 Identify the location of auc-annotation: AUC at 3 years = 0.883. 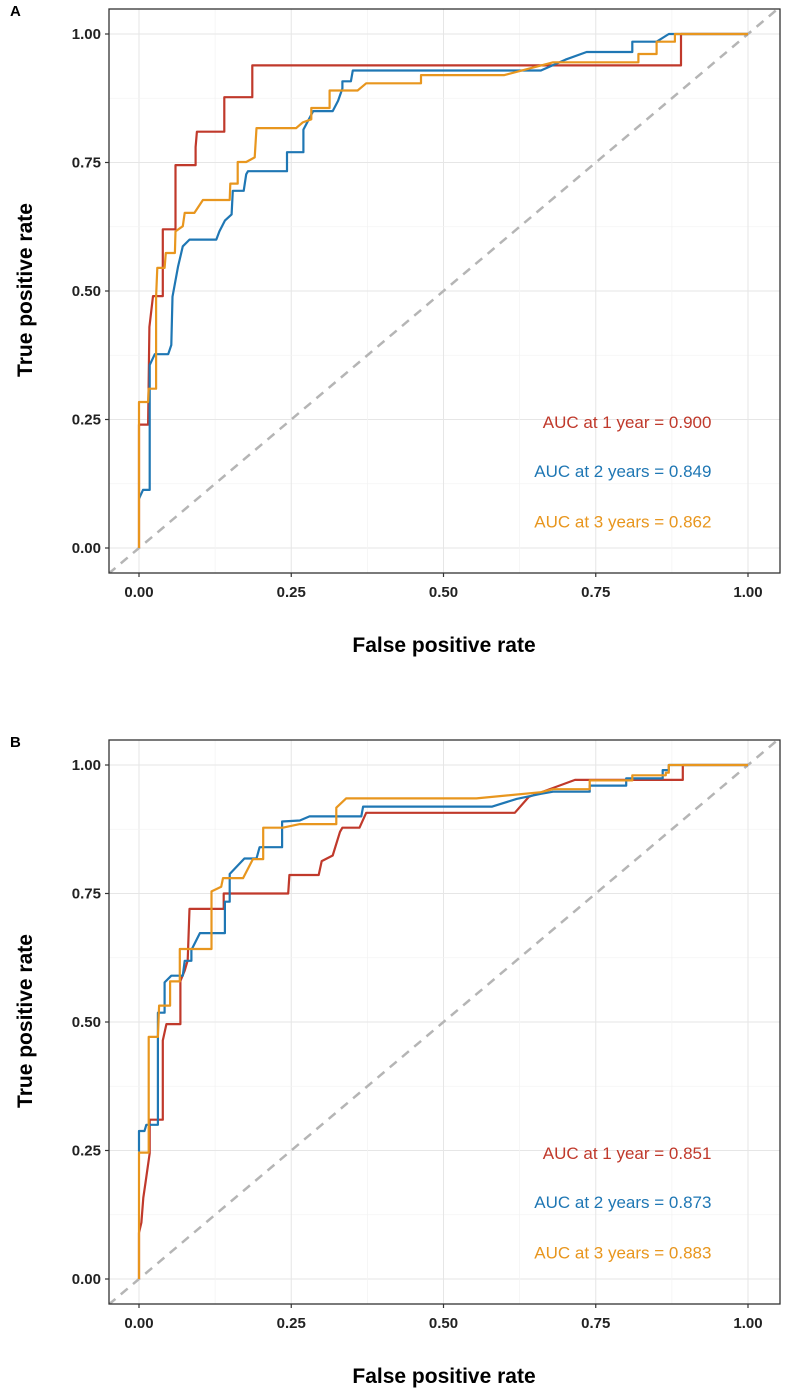
(622, 1252).